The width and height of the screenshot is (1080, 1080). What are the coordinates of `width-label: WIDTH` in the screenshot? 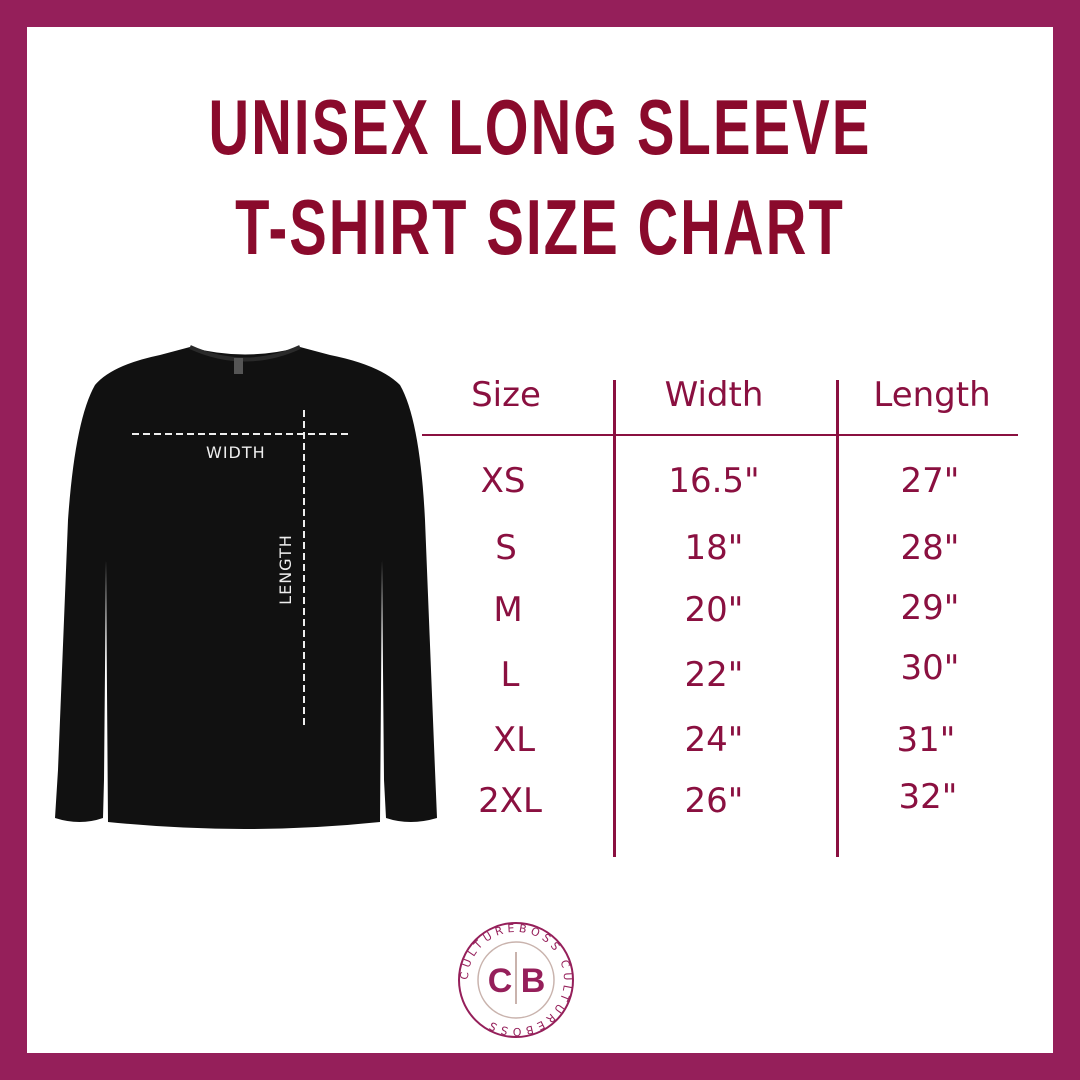 It's located at (236, 452).